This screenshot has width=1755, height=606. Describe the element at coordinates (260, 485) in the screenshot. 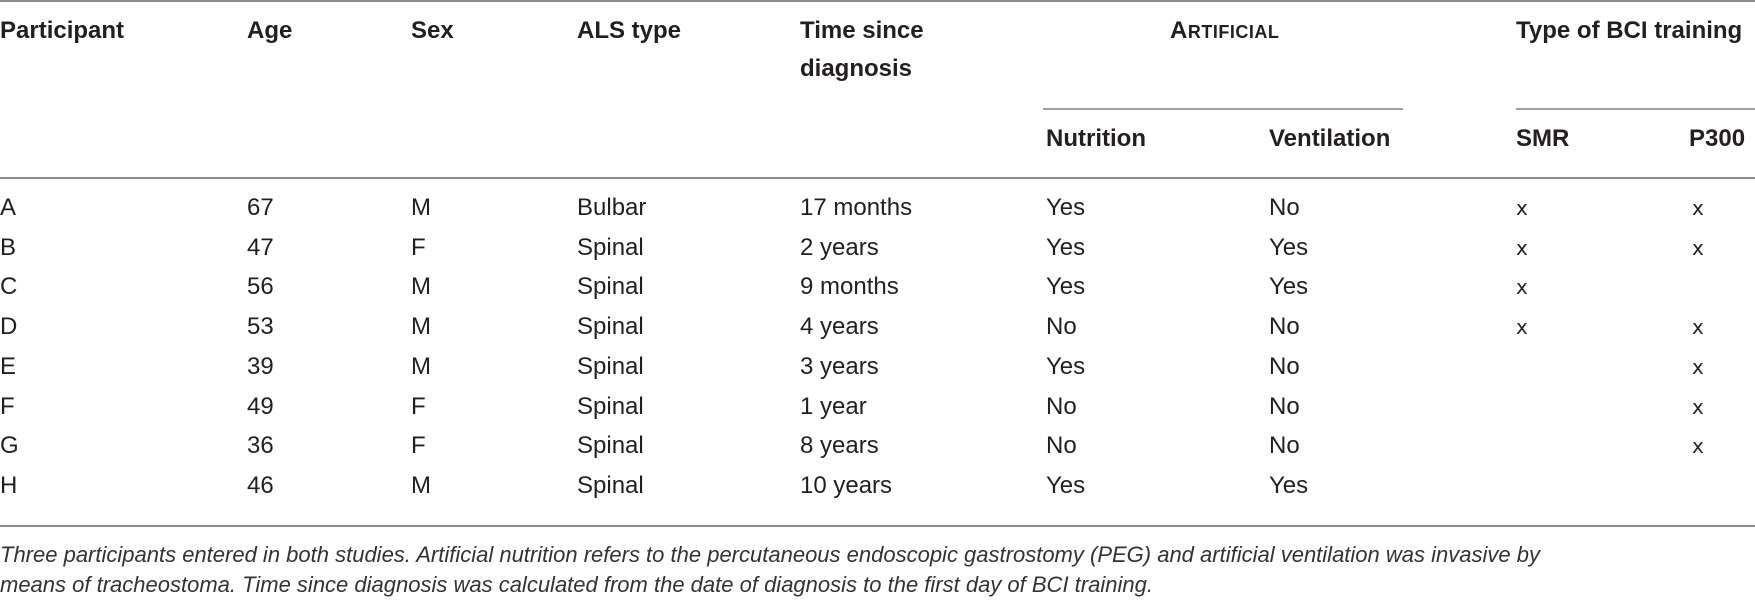

I see `cell-age: 46` at that location.